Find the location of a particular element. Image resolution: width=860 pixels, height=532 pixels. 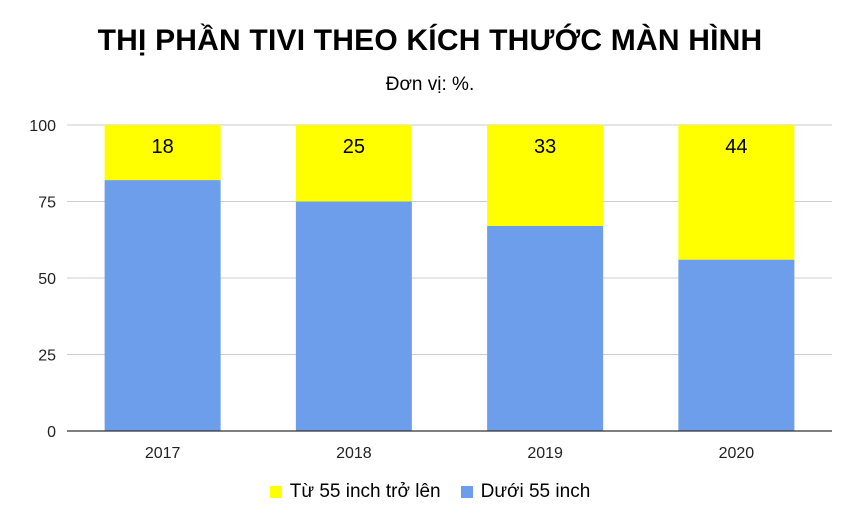

bar-under-55-2019 is located at coordinates (545, 328).